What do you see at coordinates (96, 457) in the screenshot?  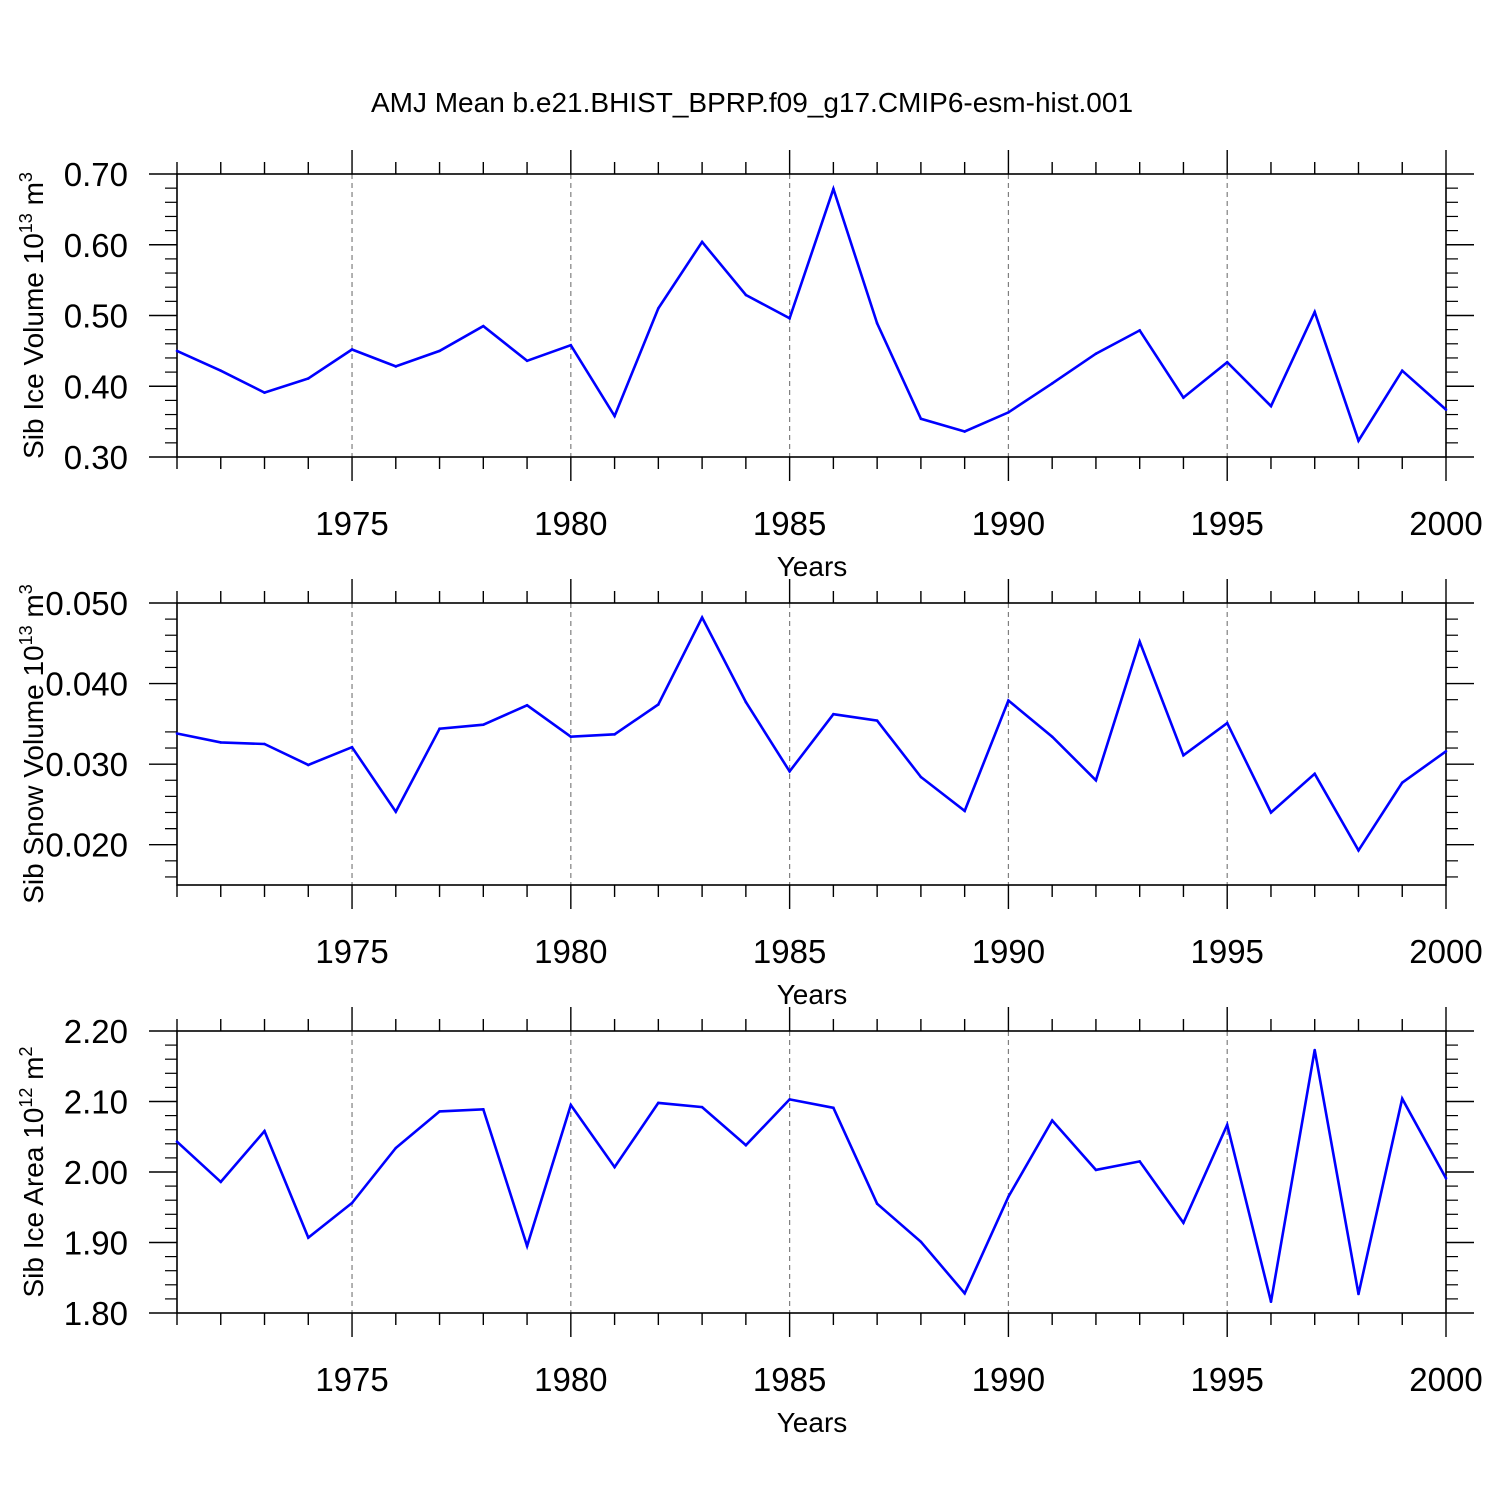 I see `y-tick-label: 0.30` at bounding box center [96, 457].